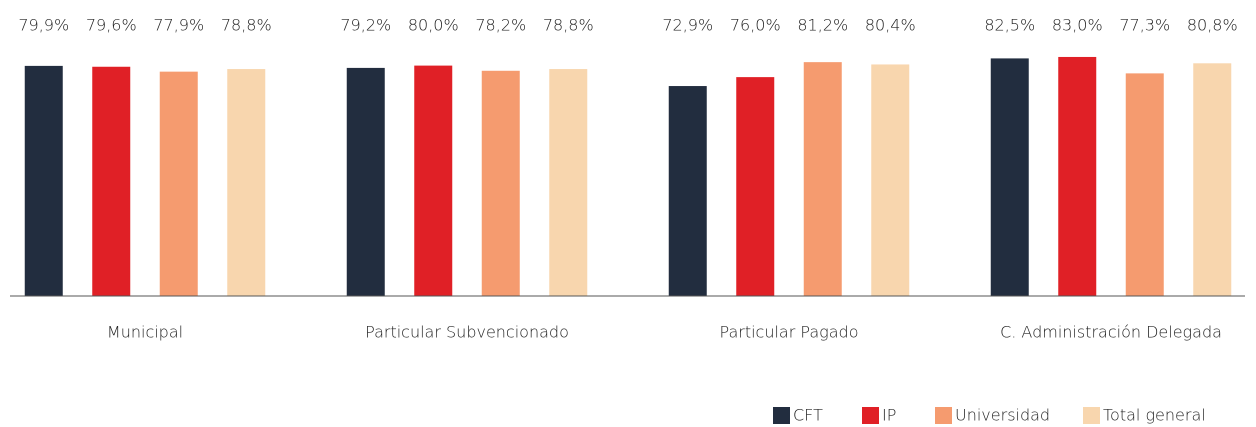 This screenshot has width=1256, height=427. What do you see at coordinates (145, 332) in the screenshot?
I see `x-tick-label: Municipal` at bounding box center [145, 332].